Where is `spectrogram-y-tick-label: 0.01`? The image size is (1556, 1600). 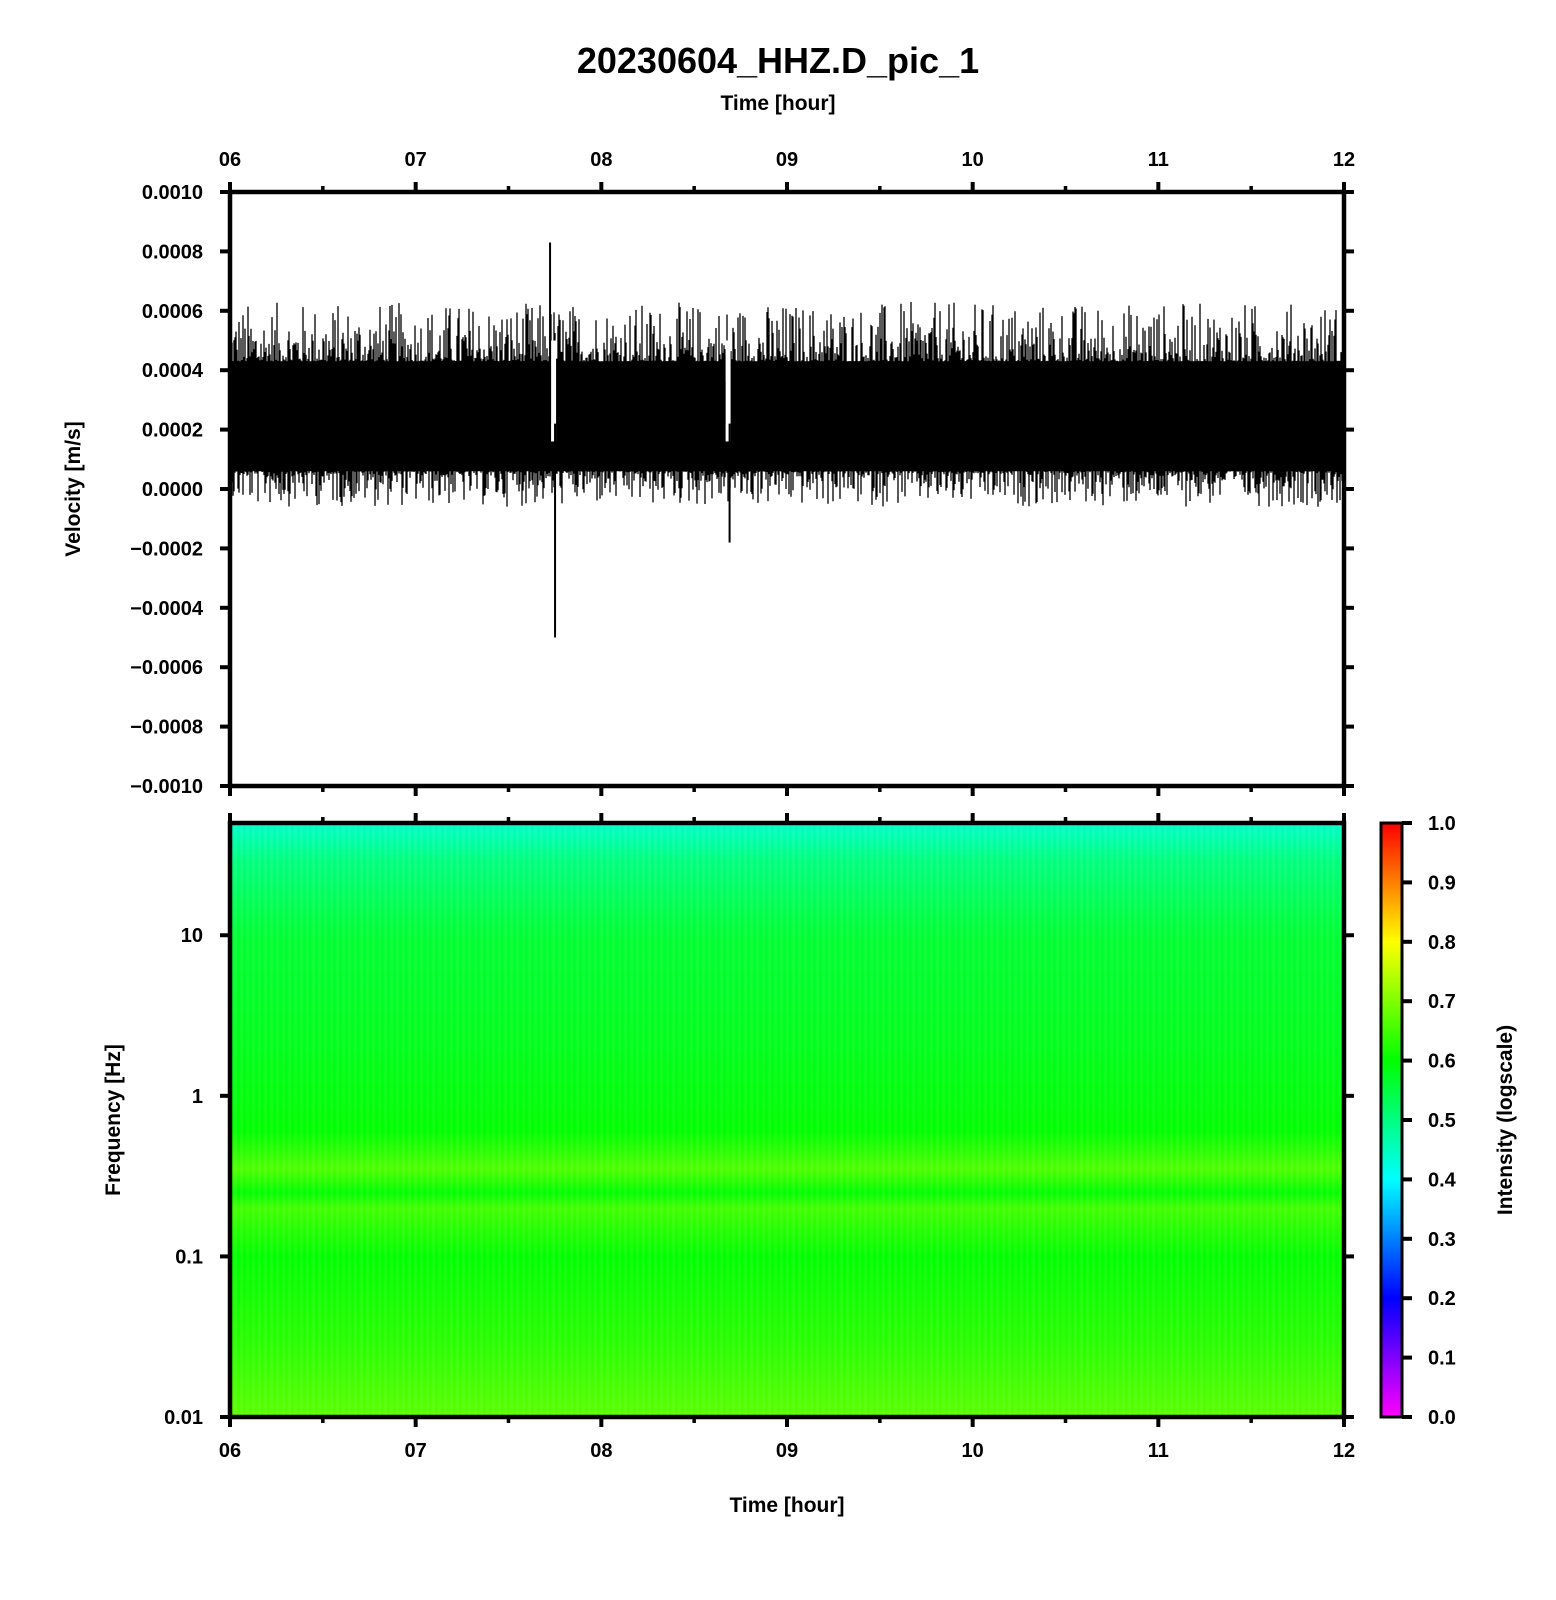 spectrogram-y-tick-label: 0.01 is located at coordinates (183, 1418).